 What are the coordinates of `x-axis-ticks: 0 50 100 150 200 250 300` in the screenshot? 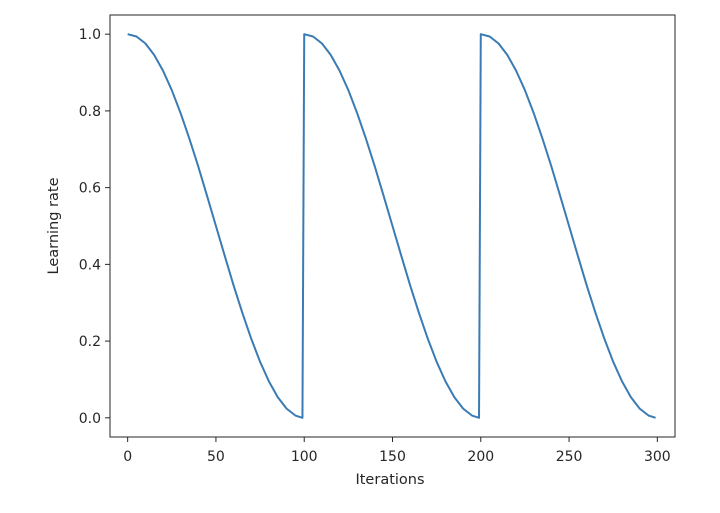 It's located at (397, 451).